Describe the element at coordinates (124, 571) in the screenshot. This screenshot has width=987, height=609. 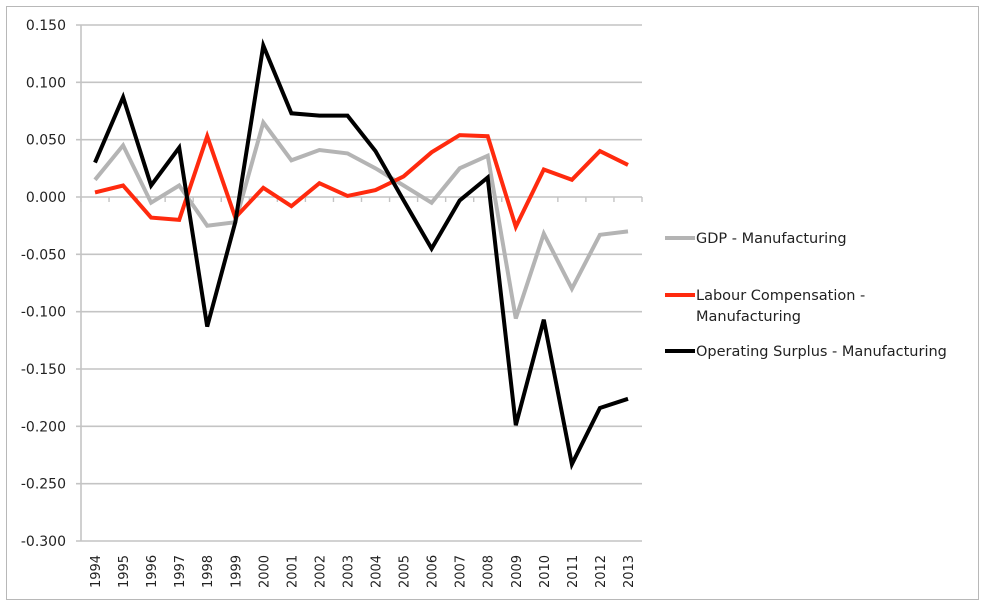
I see `x-tick-label: 1995` at that location.